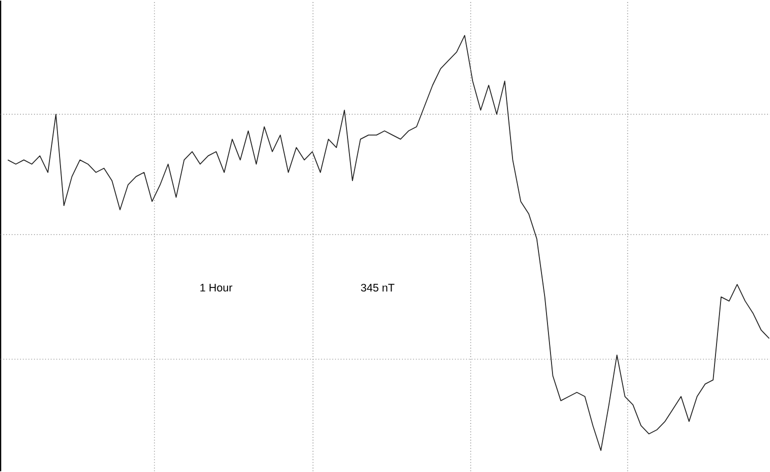 The image size is (770, 472). Describe the element at coordinates (216, 288) in the screenshot. I see `annotation: 1 Hour` at that location.